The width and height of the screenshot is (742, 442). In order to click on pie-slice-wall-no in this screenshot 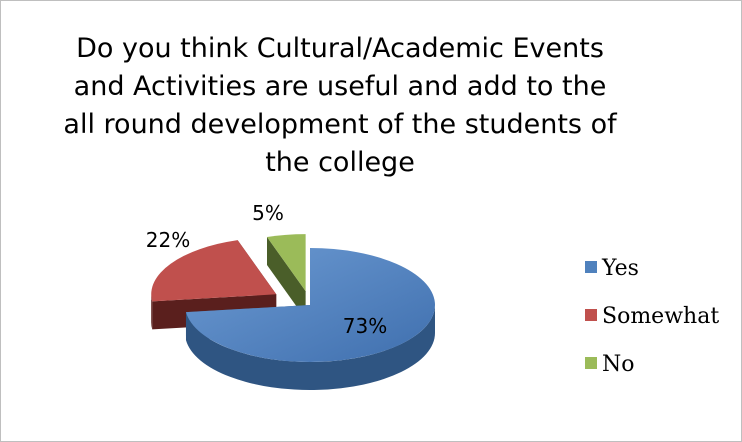, I will do `click(286, 278)`.